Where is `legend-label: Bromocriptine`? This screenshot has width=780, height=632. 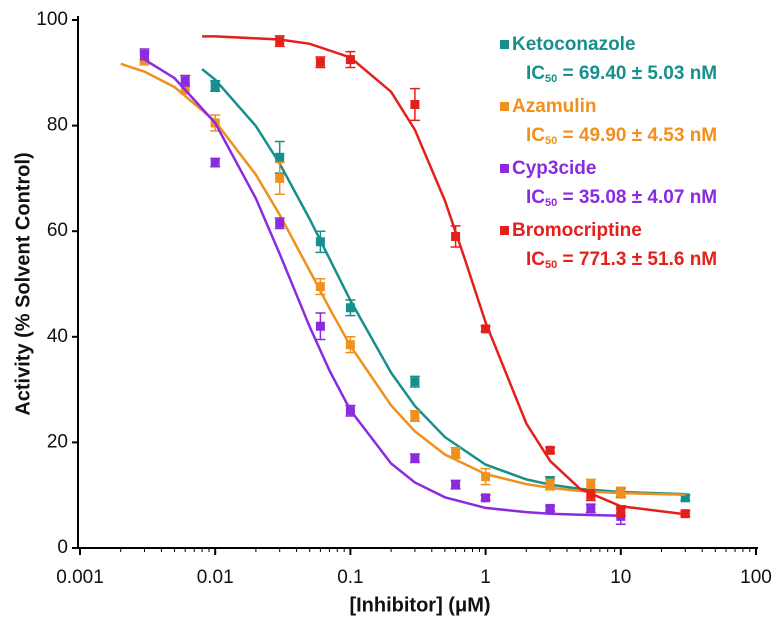
legend-label: Bromocriptine is located at coordinates (577, 230).